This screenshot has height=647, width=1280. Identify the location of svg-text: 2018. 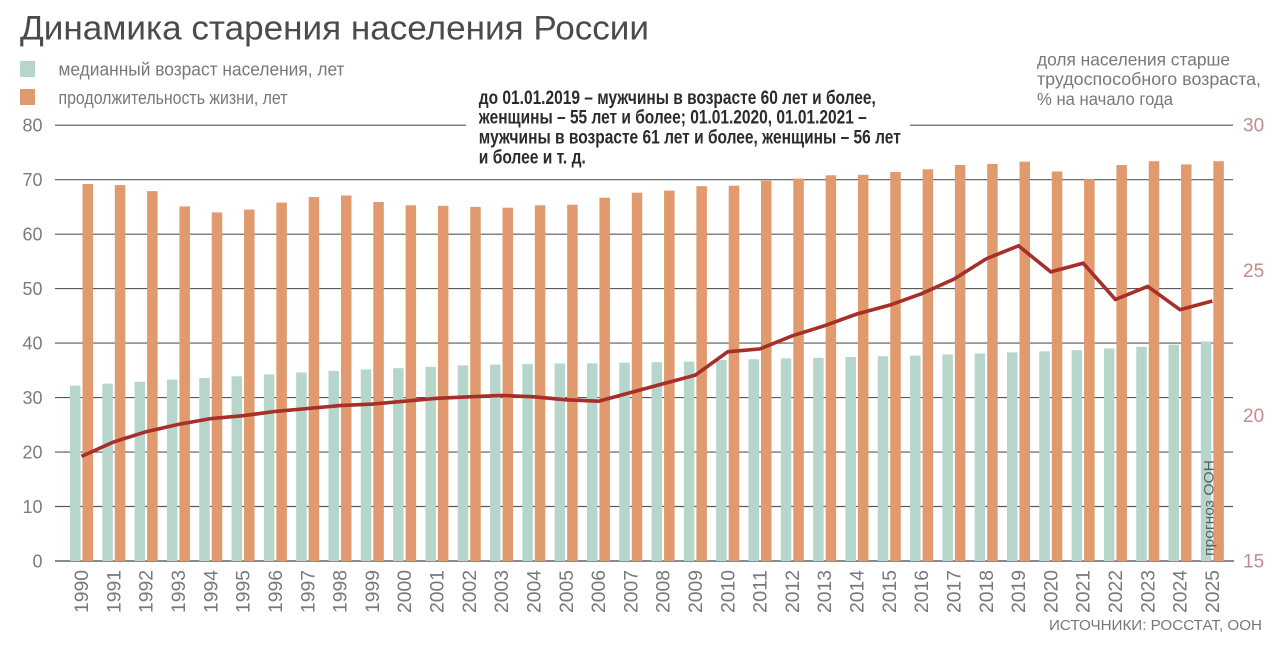
(987, 591).